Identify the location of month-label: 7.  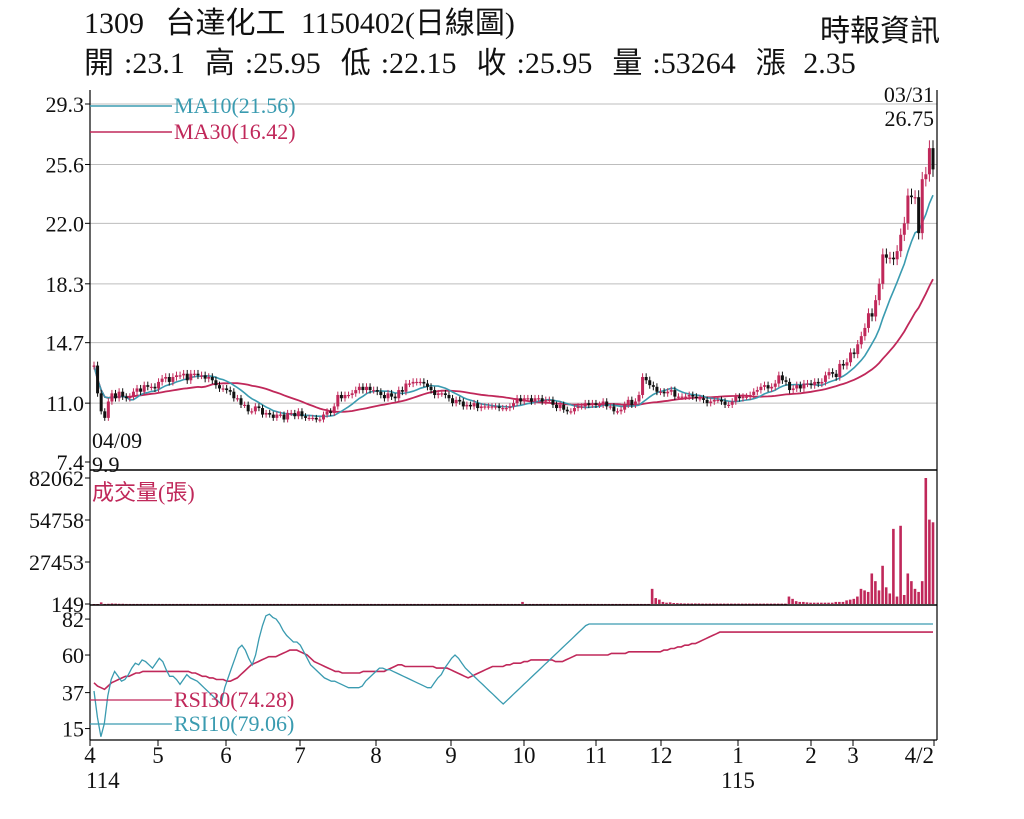
(300, 755).